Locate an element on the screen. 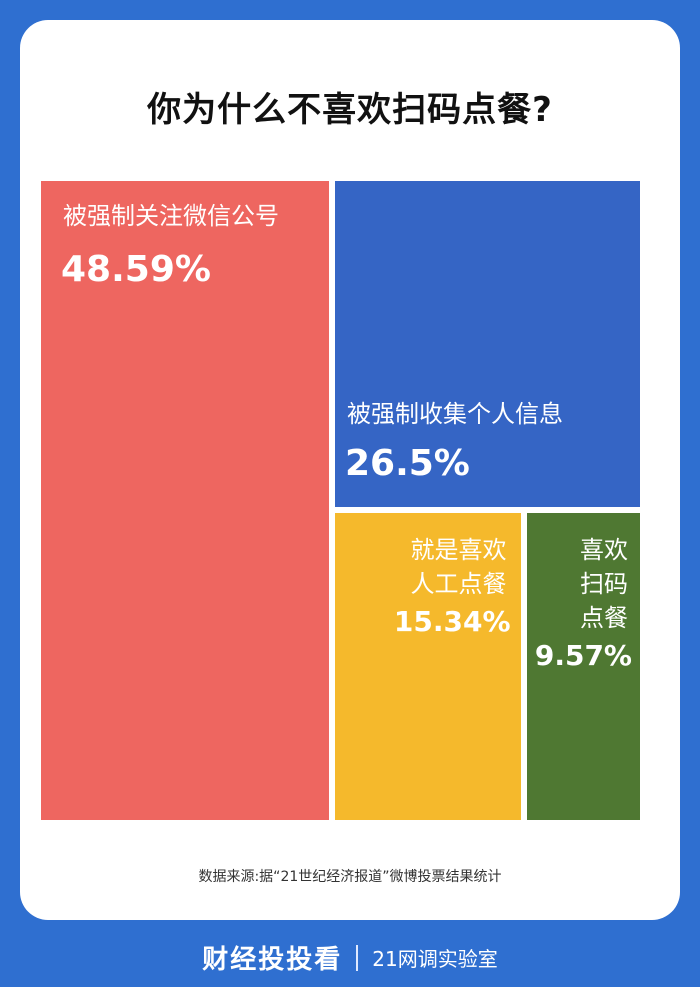  treemap-cell-label: 被强制收集个人信息 is located at coordinates (455, 414).